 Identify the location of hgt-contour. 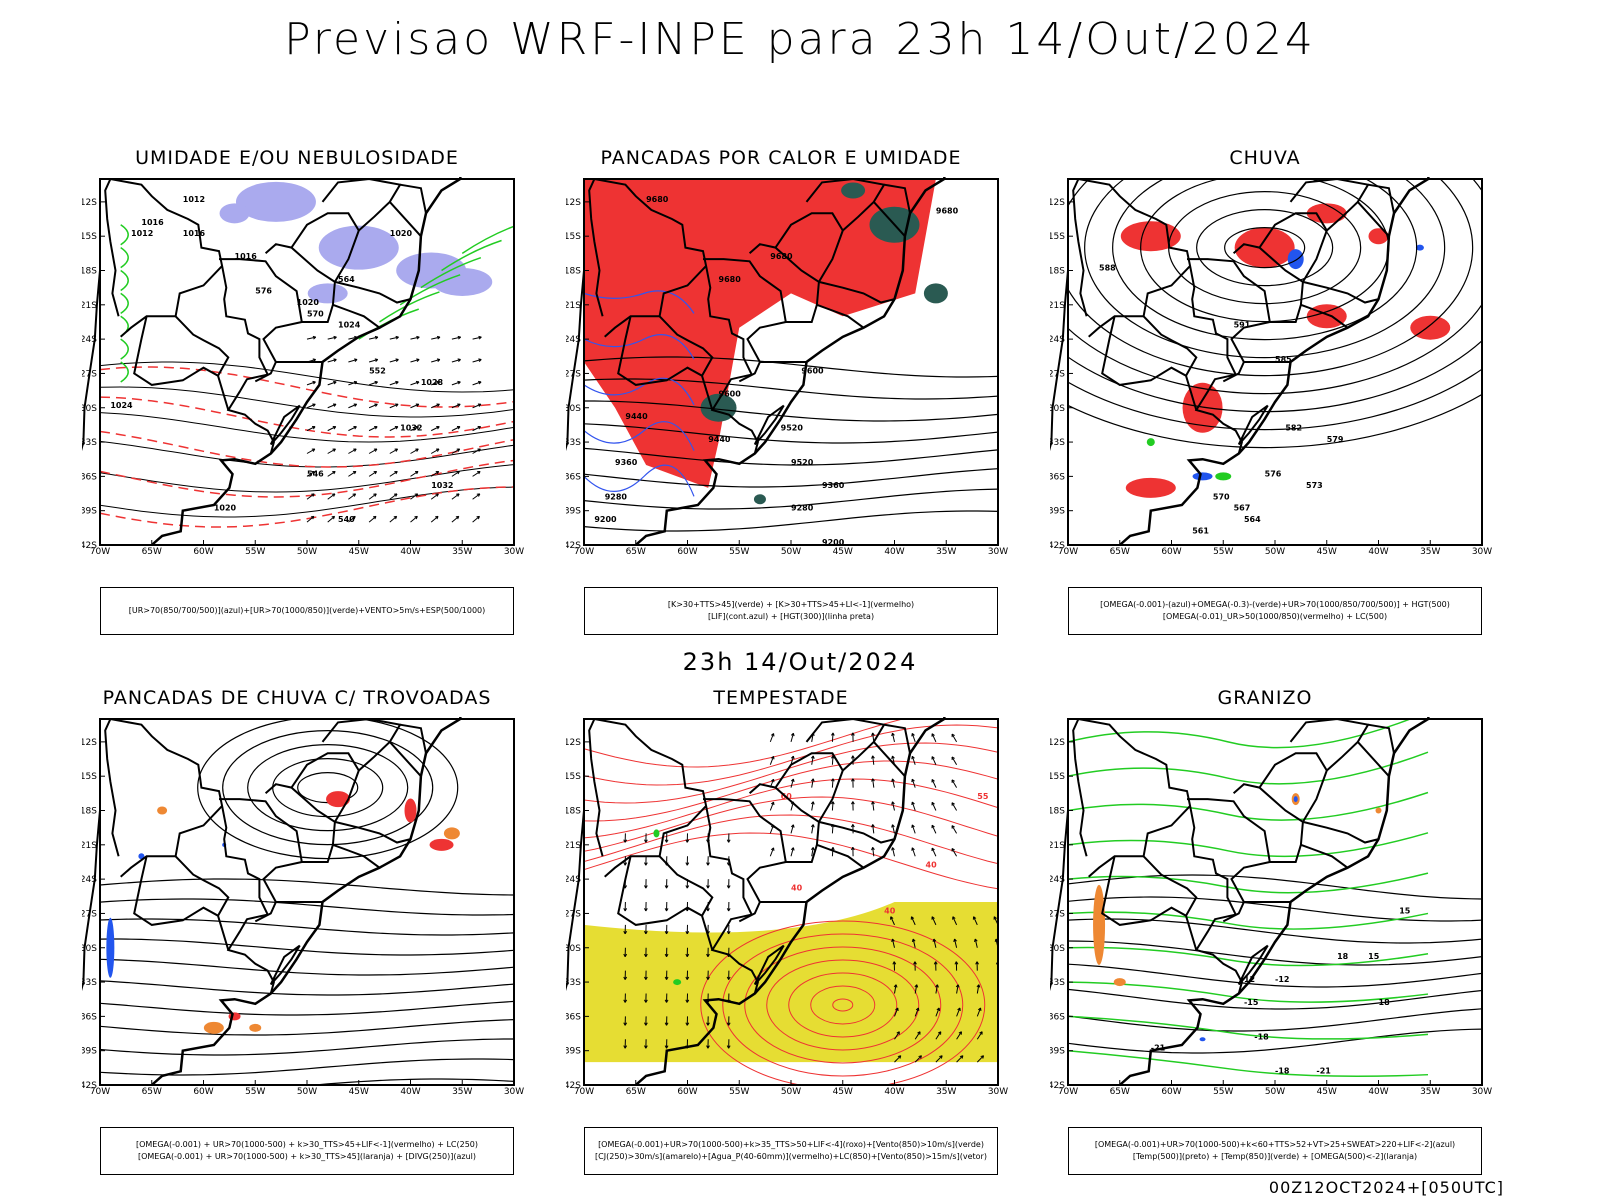
(1265, 260).